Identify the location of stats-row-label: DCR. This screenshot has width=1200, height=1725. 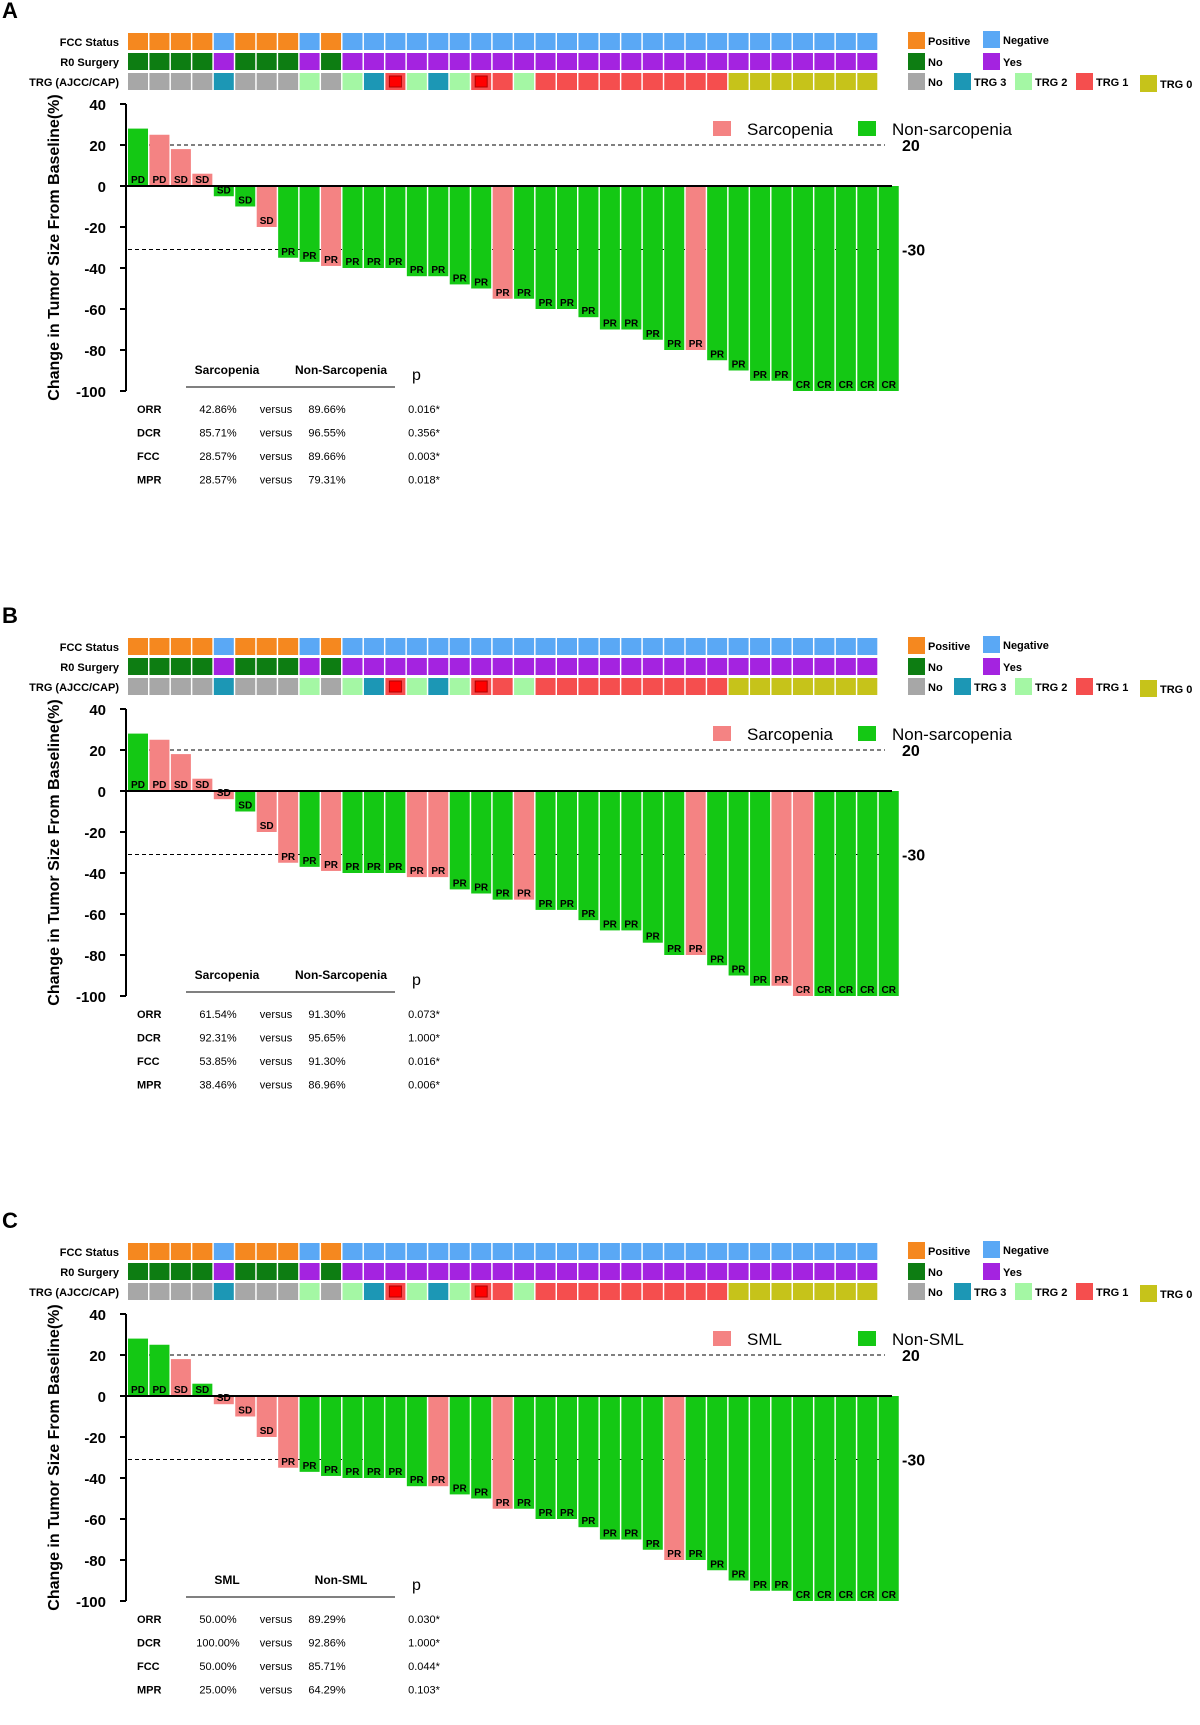
(149, 1039).